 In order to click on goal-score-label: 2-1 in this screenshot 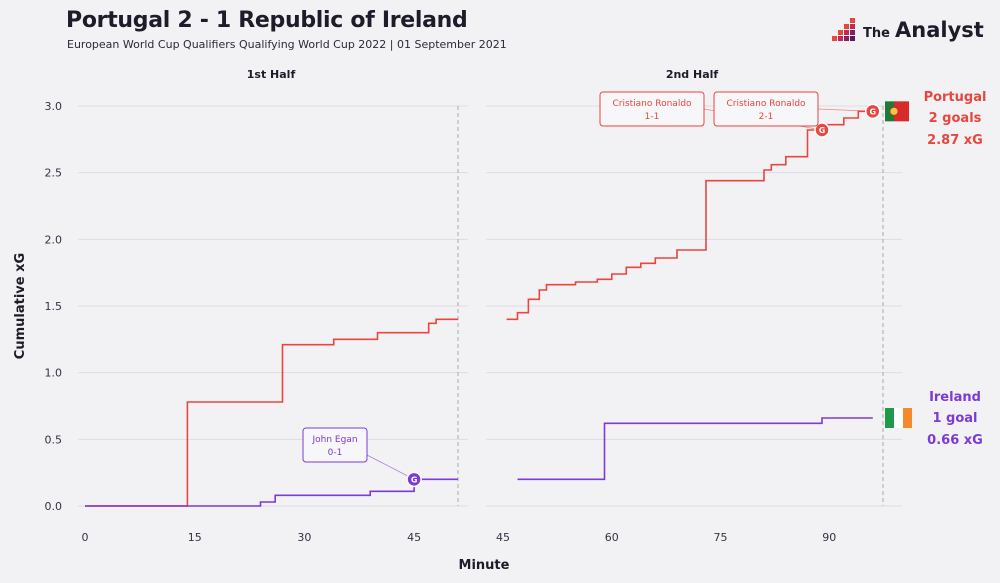, I will do `click(766, 117)`.